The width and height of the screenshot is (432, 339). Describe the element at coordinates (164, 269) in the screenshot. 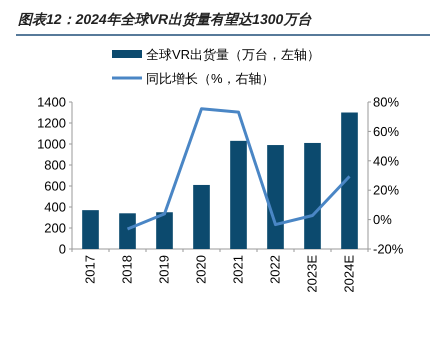

I see `x-tick-label: 2019` at that location.